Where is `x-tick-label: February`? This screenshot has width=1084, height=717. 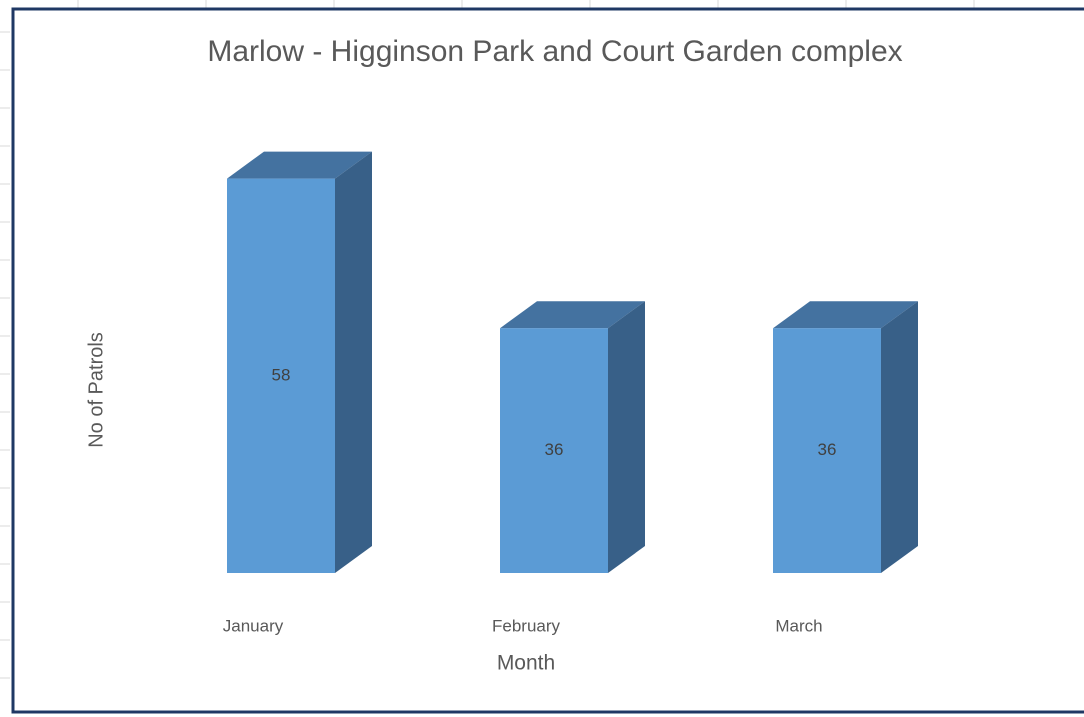 x-tick-label: February is located at coordinates (526, 625).